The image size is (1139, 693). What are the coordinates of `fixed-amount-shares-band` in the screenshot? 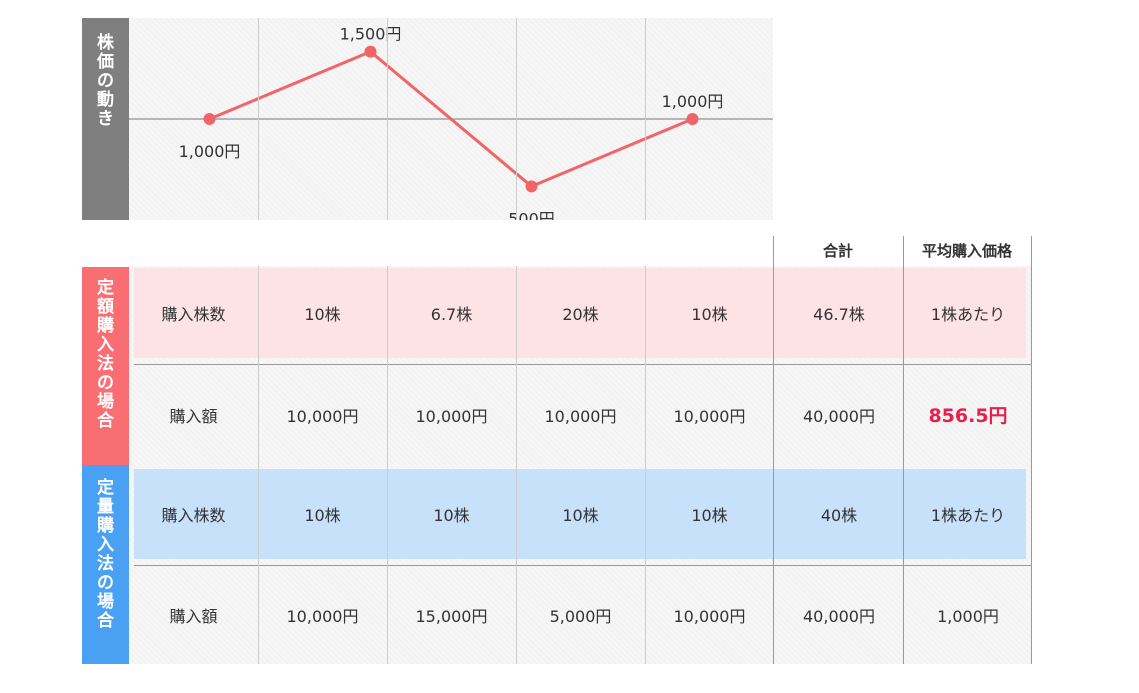 It's located at (580, 313).